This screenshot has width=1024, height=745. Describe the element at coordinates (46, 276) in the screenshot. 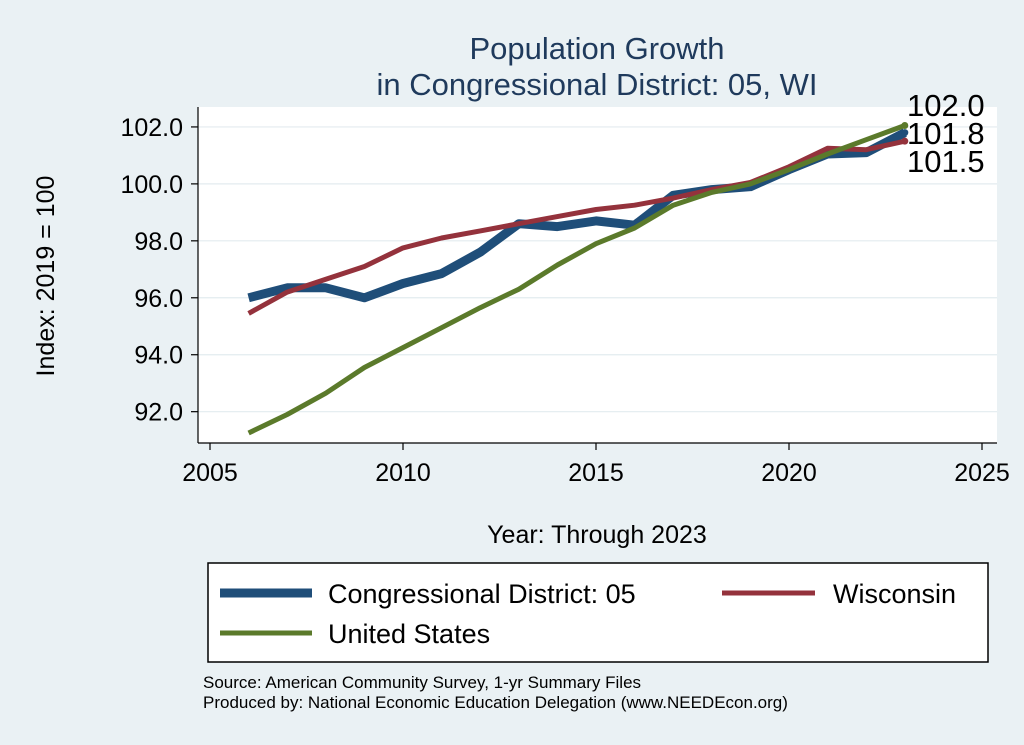

I see `y-axis-label: Index: 2019 = 100` at that location.